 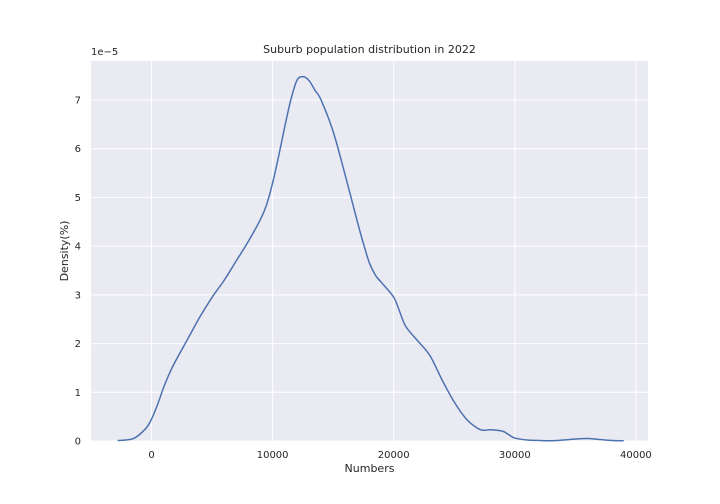 I want to click on chart-title: Suburb population distribution in 2022, so click(x=369, y=49).